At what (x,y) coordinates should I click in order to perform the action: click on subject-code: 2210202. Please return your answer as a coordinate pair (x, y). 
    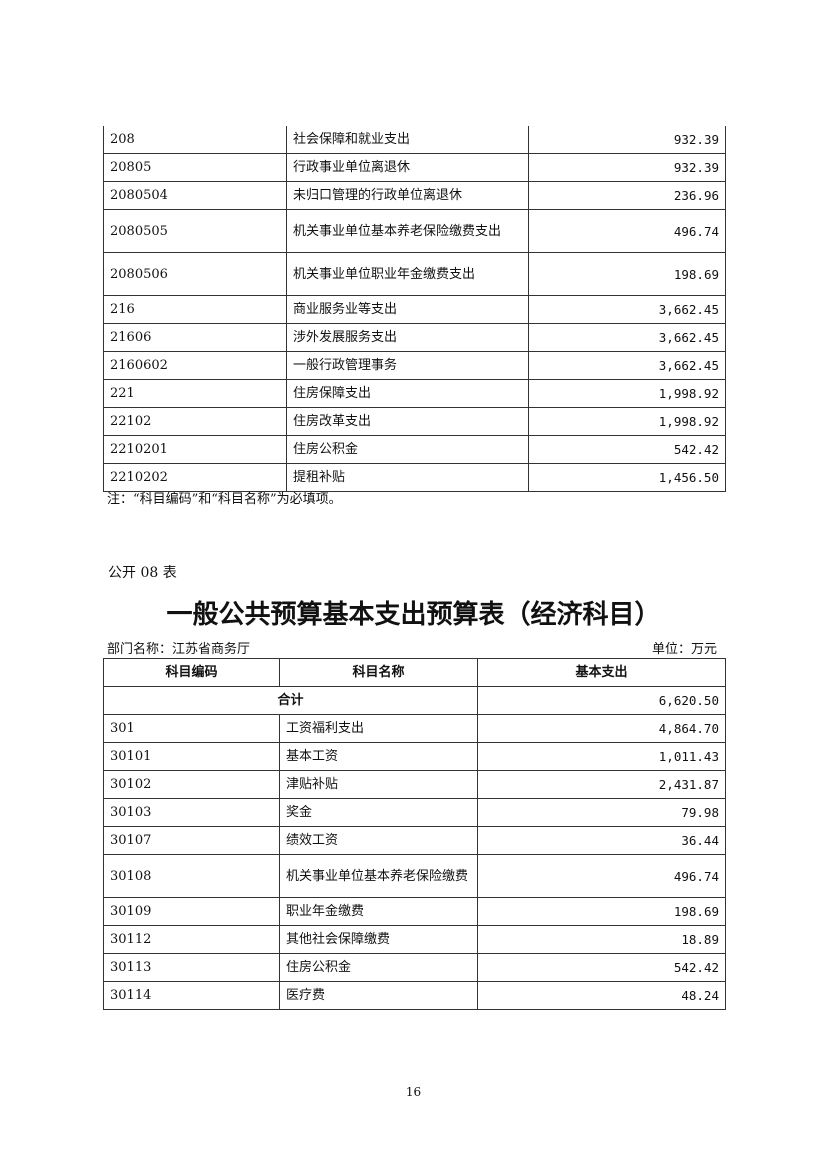
    Looking at the image, I should click on (195, 477).